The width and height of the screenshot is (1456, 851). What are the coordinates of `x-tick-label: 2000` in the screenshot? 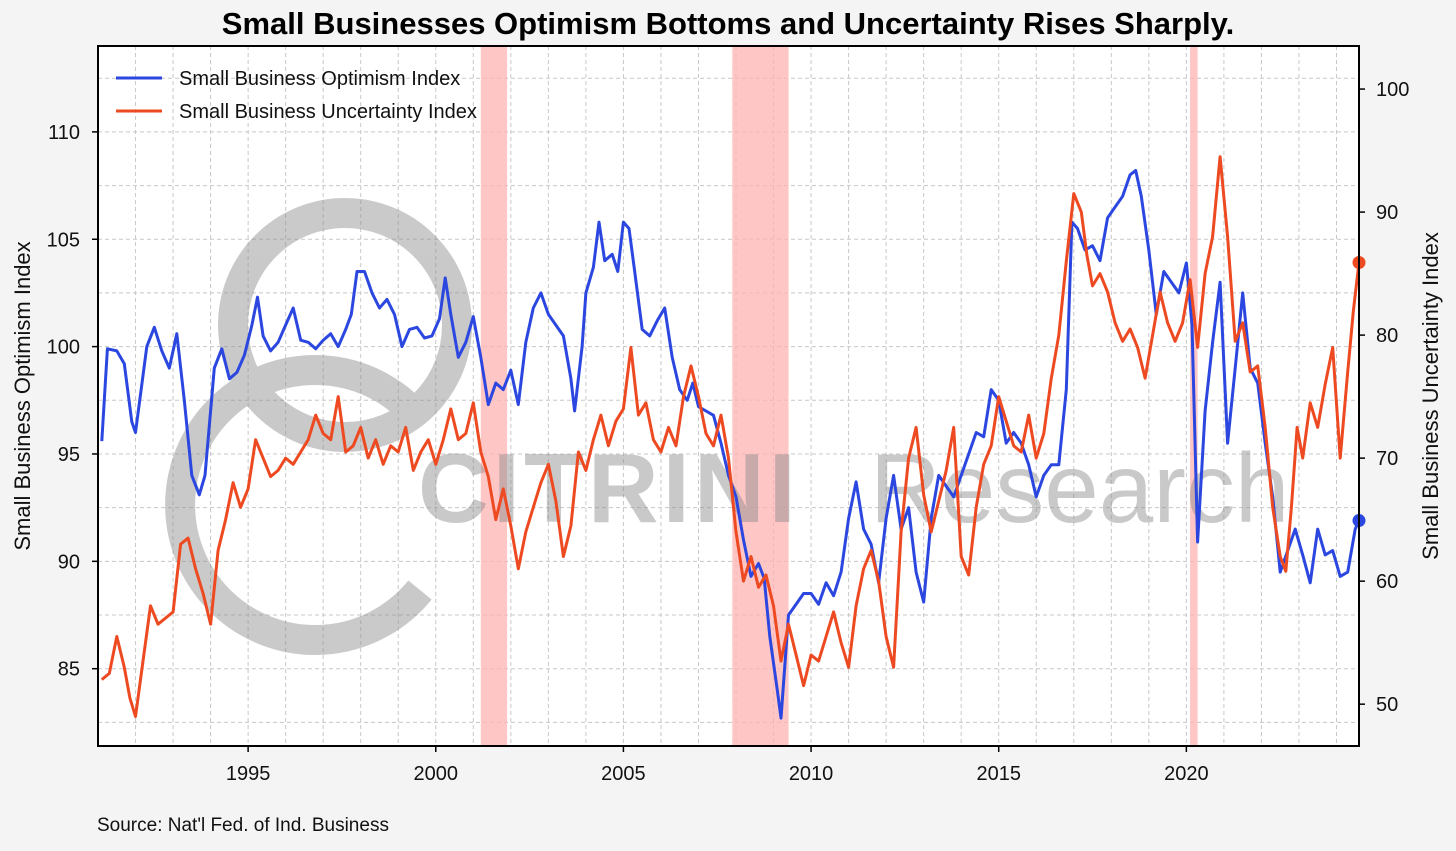 It's located at (436, 774).